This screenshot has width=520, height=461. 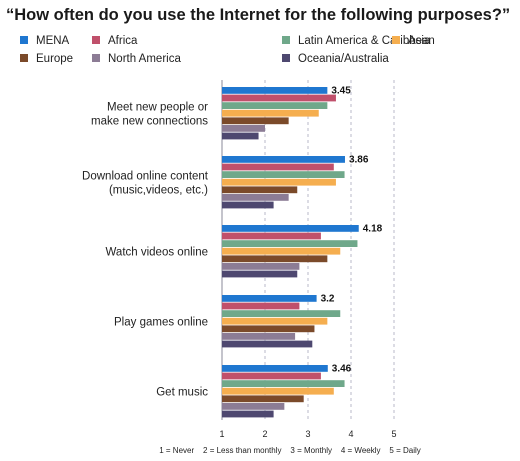 What do you see at coordinates (328, 299) in the screenshot?
I see `data-label-4: 3.2` at bounding box center [328, 299].